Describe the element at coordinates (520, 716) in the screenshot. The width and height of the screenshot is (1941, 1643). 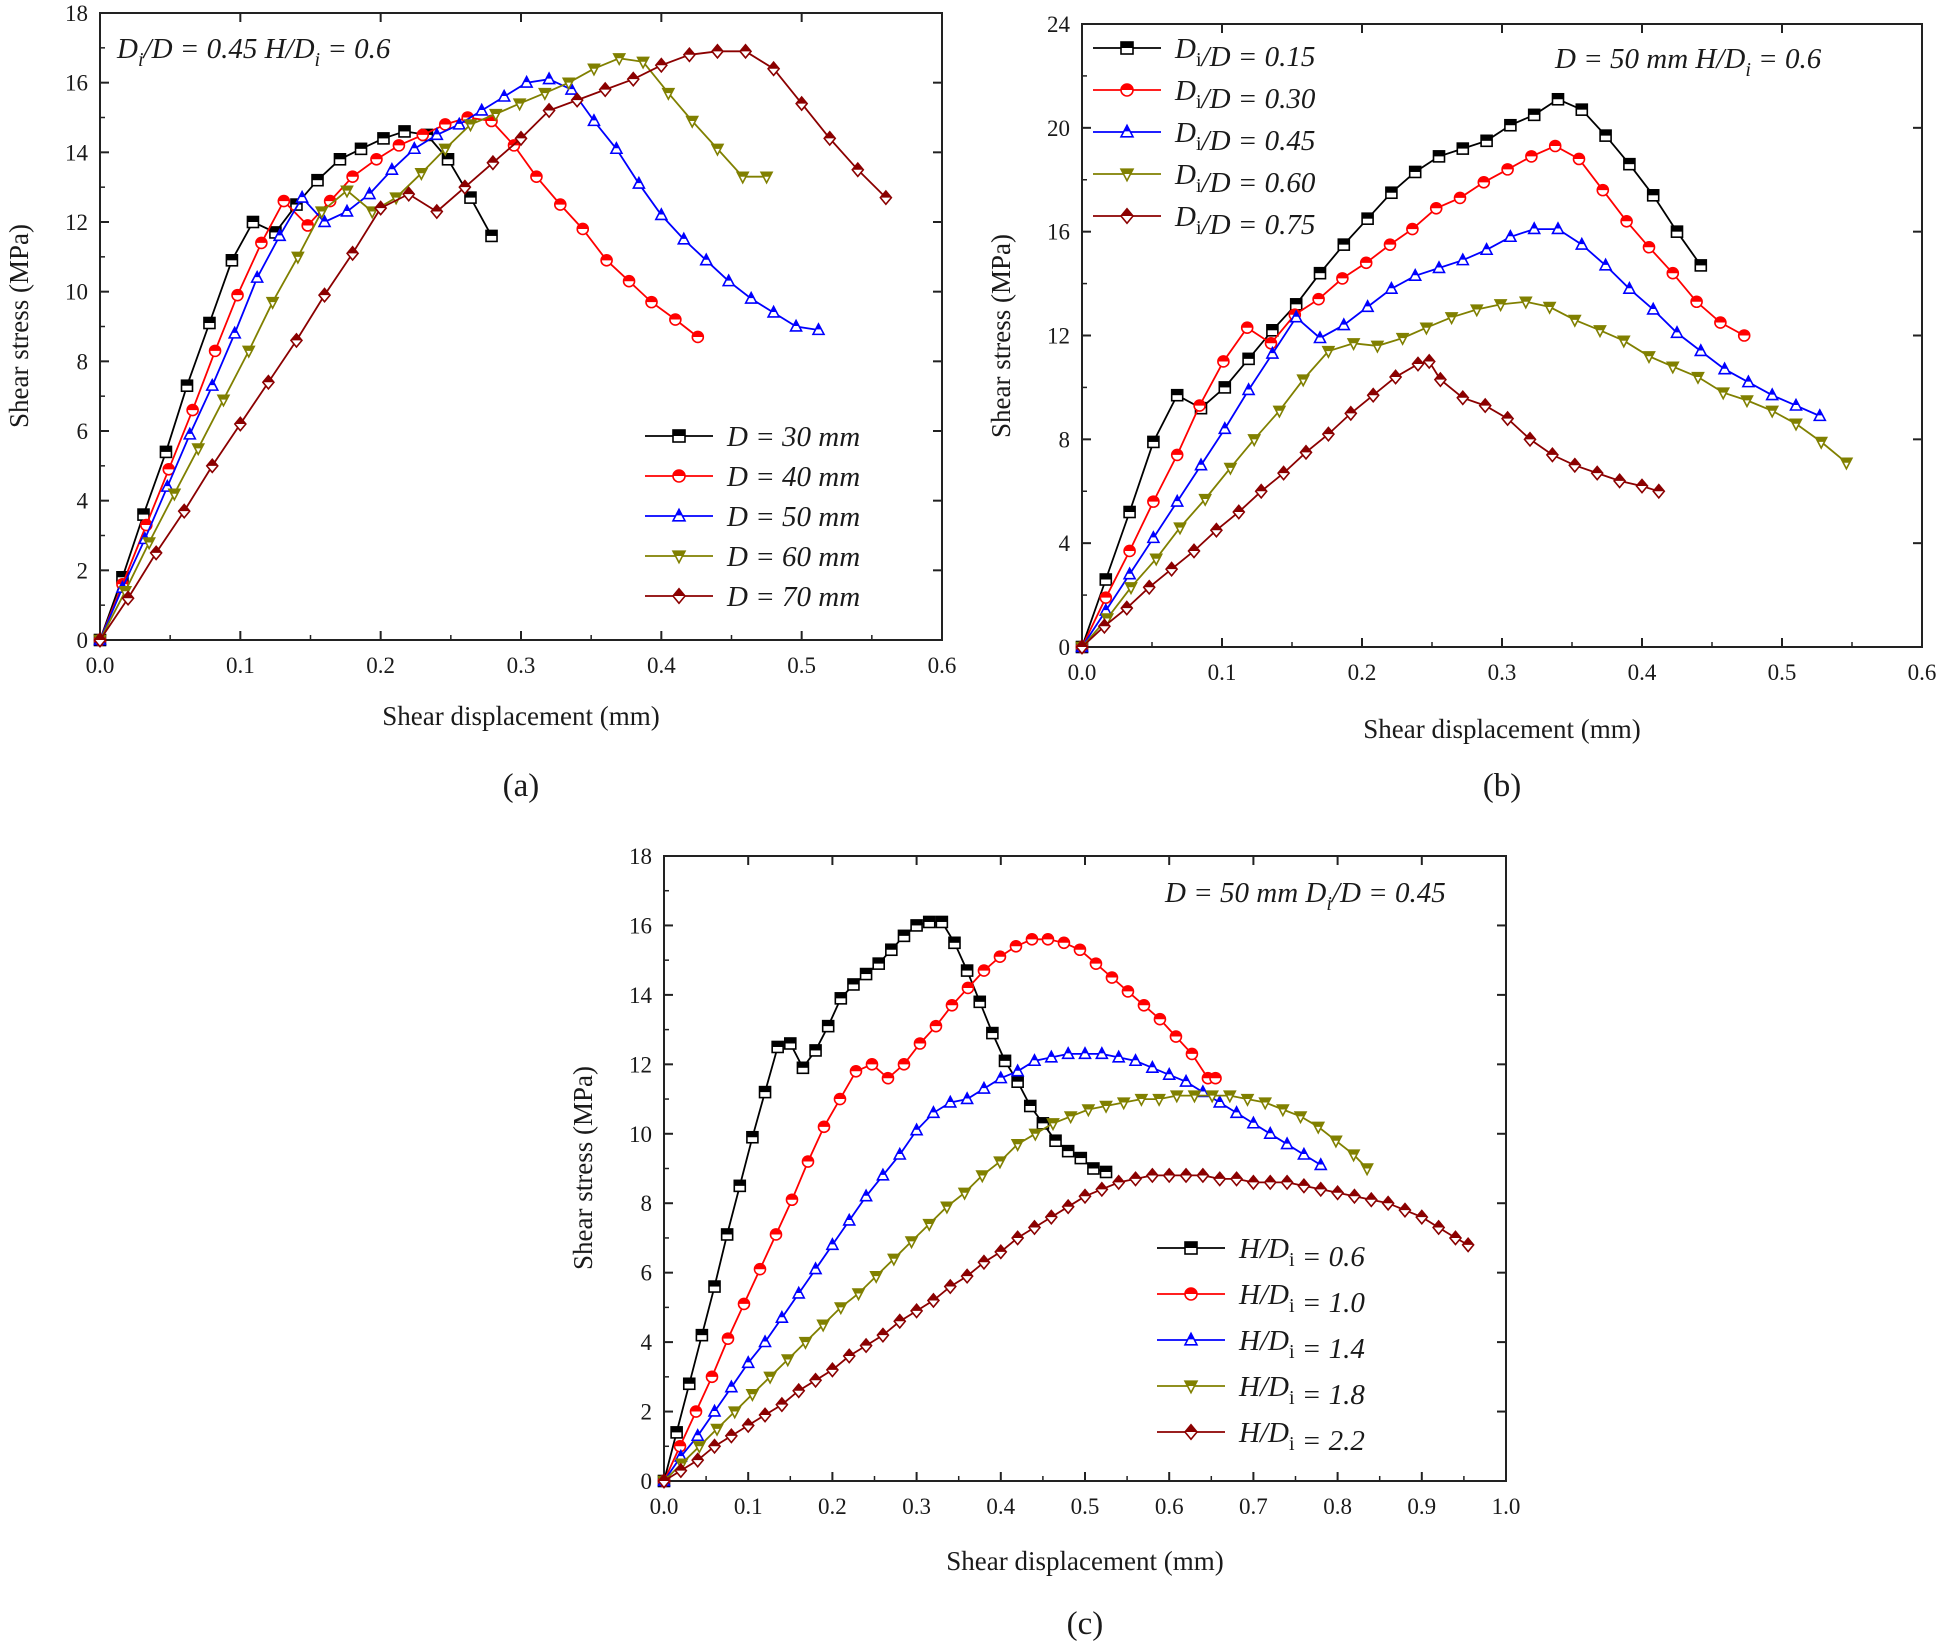
I see `x-axis-label-a: Shear displacement (mm)` at that location.